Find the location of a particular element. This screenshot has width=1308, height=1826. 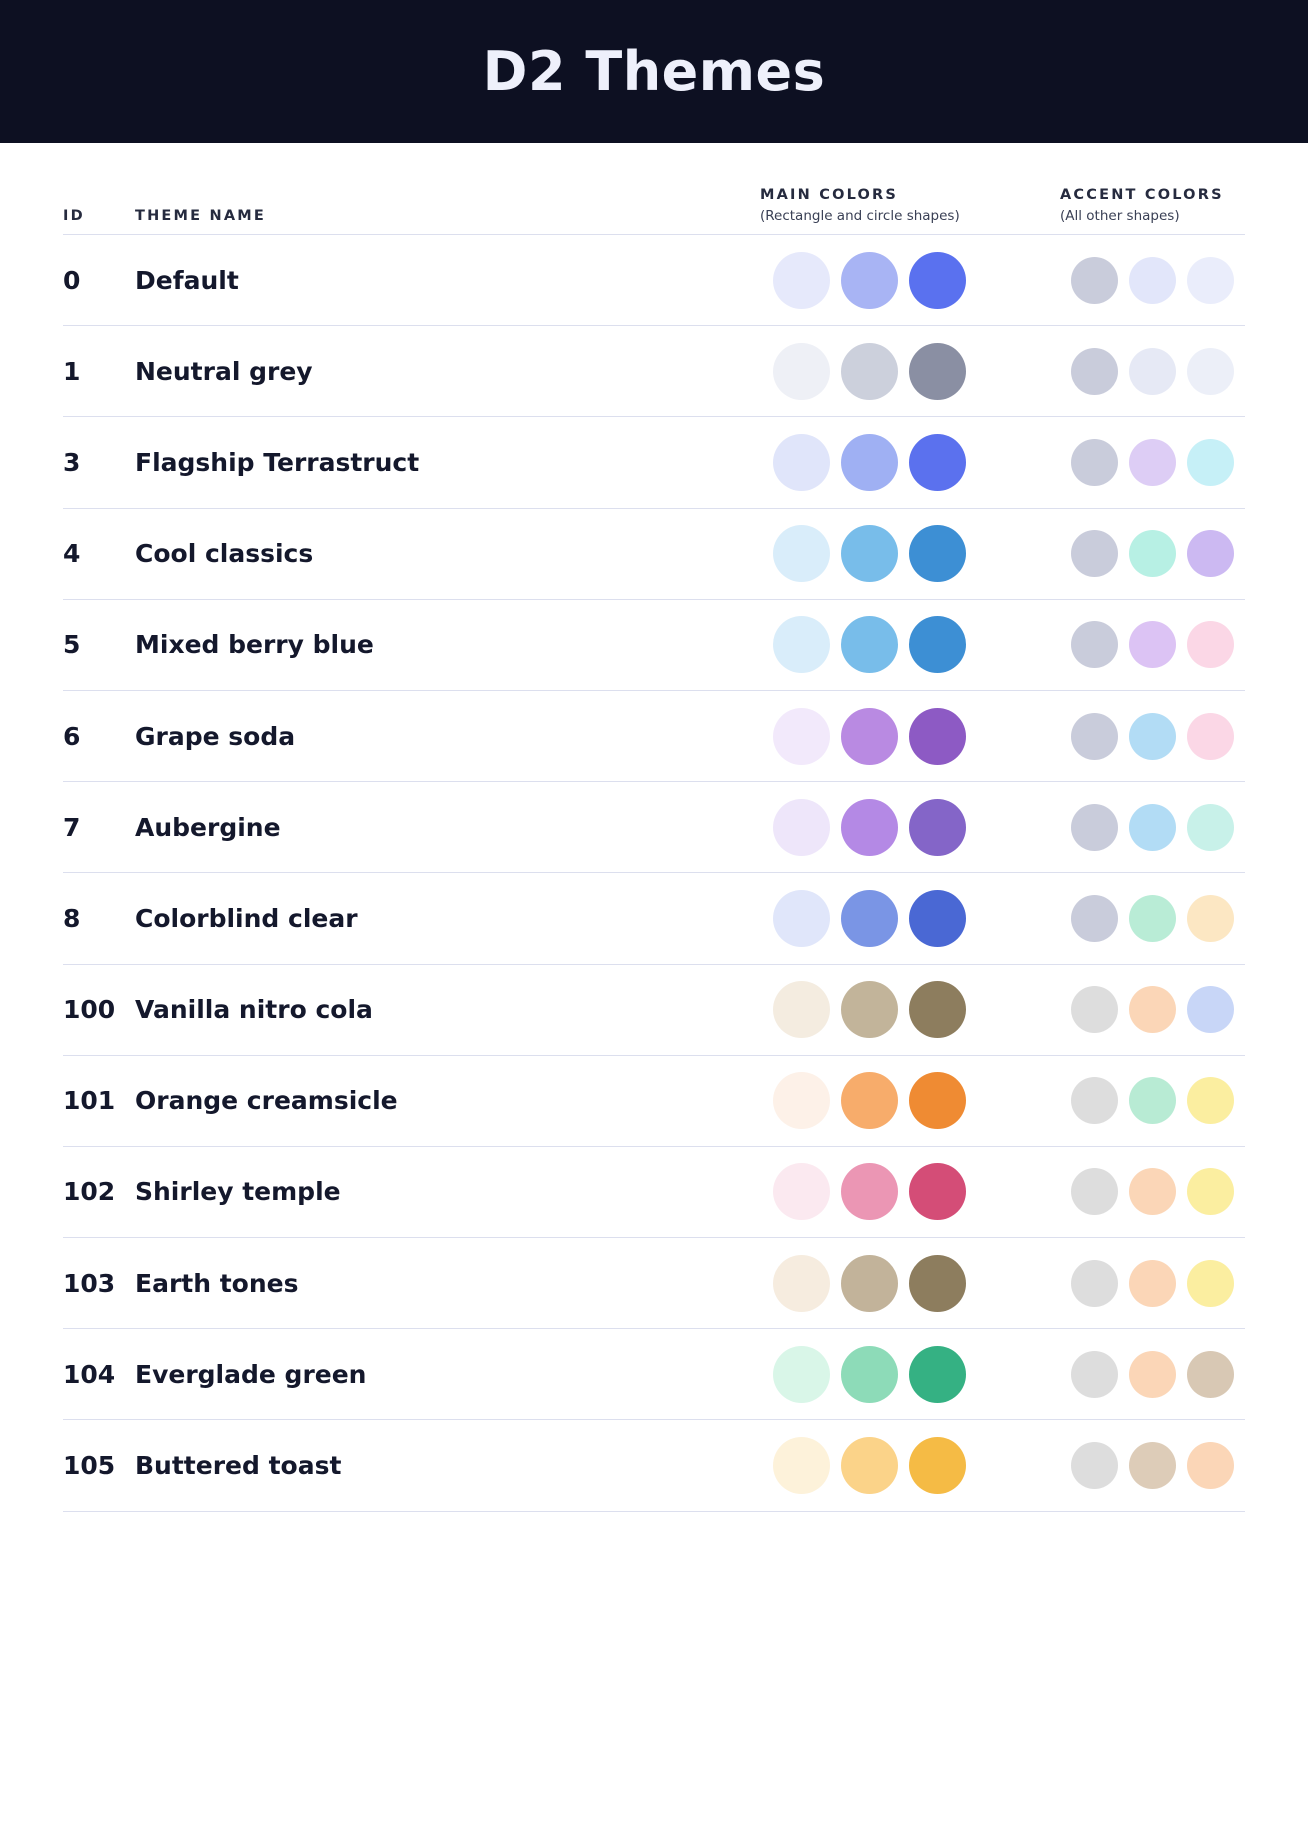

theme-name: Neutral grey is located at coordinates (224, 371).